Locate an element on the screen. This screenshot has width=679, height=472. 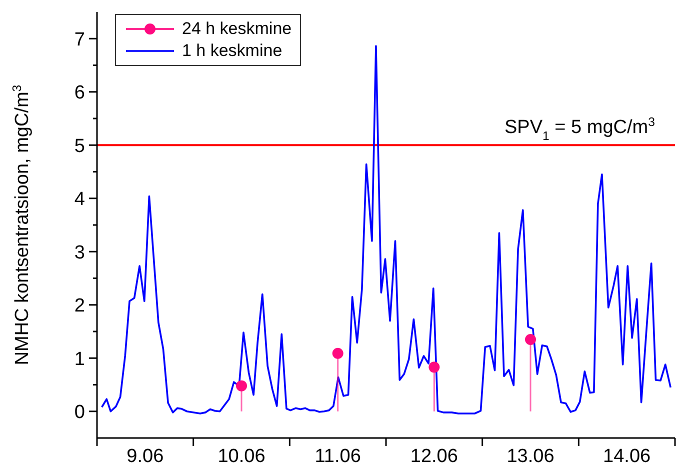
ref-line-label: SPV$_{1}$ = 5 mgC/m$^{3}$ is located at coordinates (580, 129).